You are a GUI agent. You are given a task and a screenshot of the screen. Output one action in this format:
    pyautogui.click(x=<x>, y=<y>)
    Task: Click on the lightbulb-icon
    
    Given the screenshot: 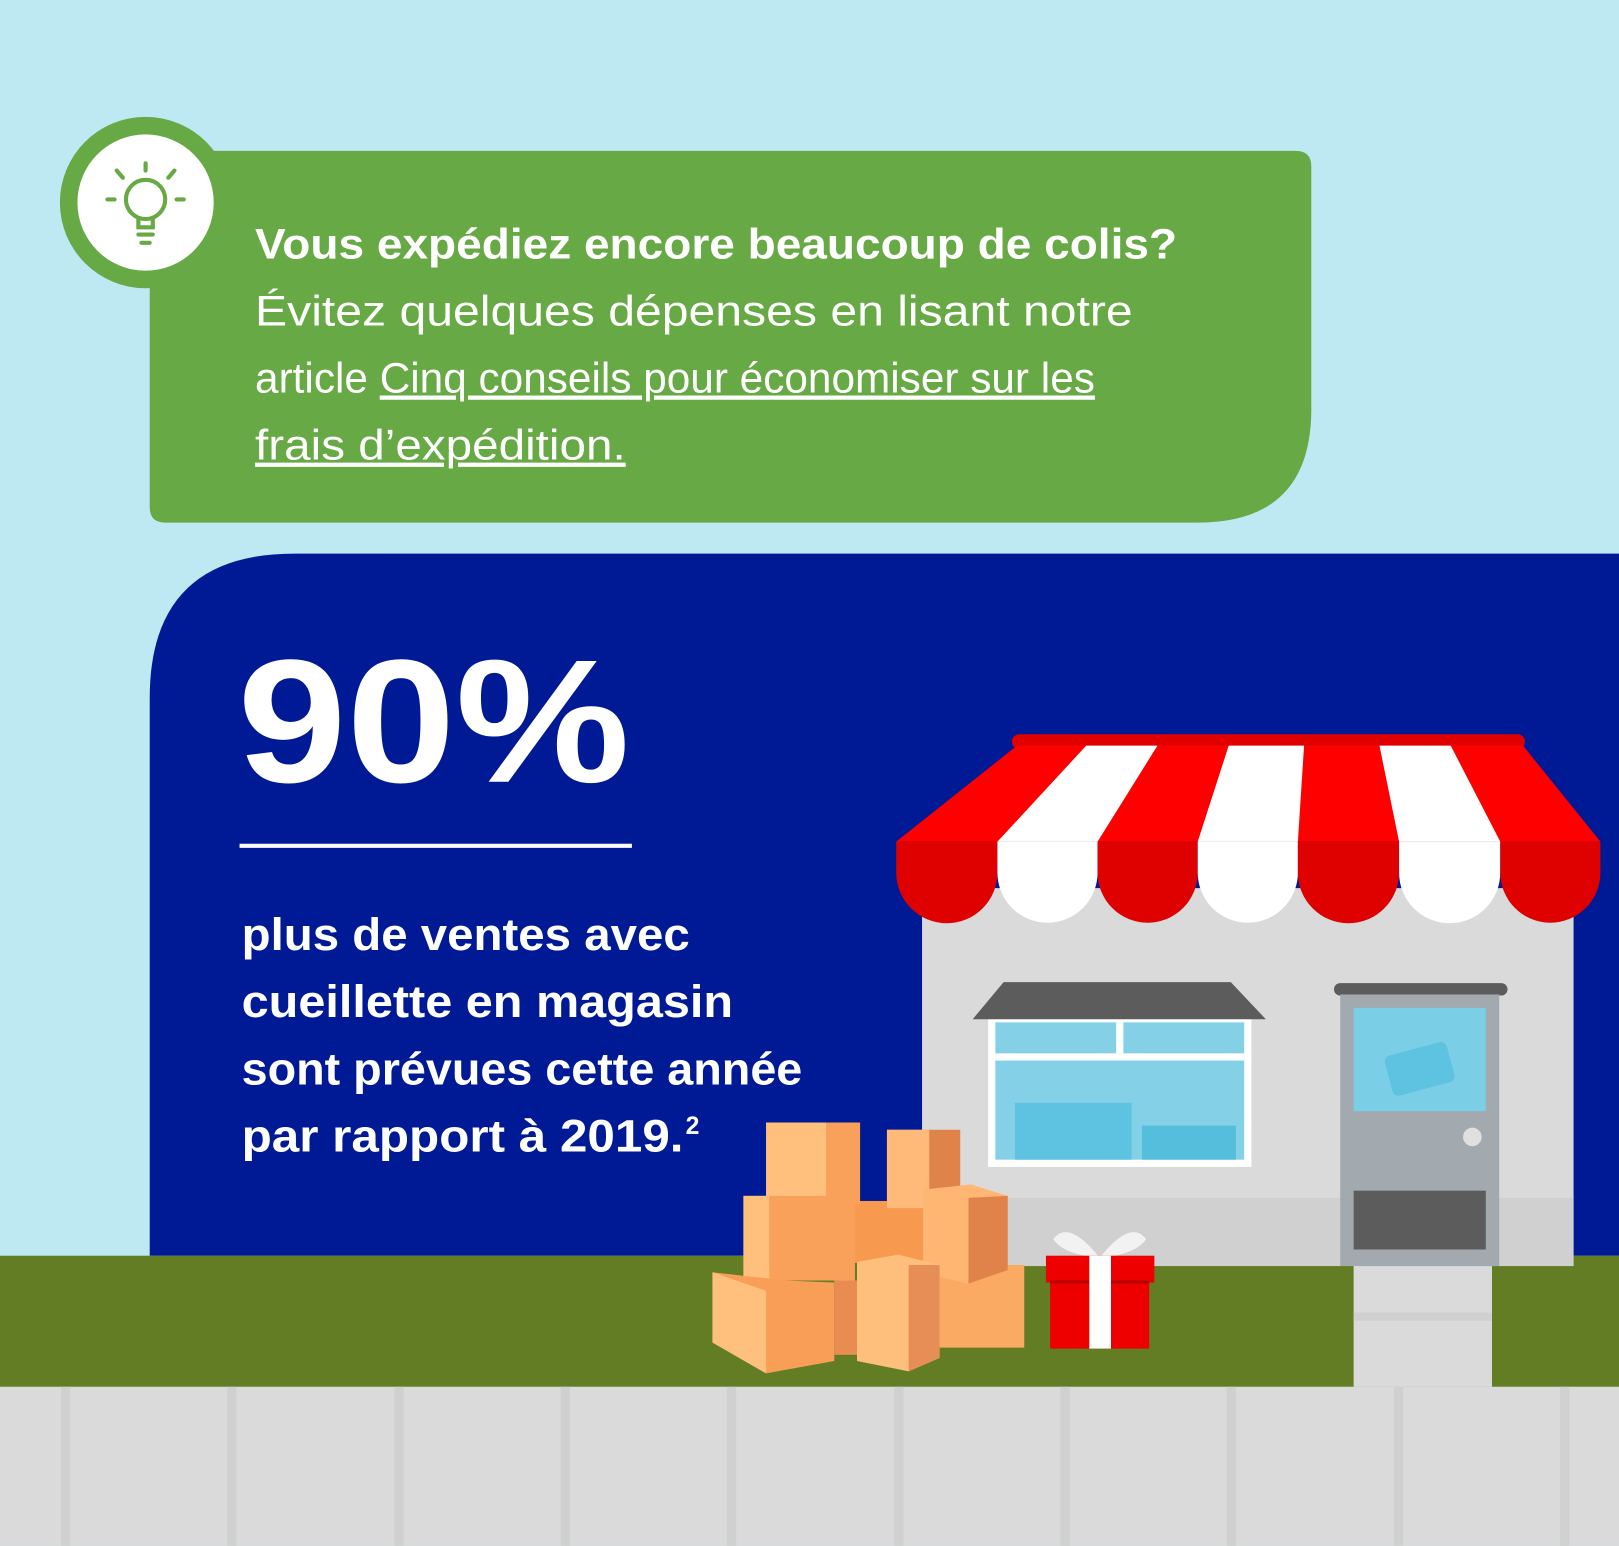 What is the action you would take?
    pyautogui.click(x=145, y=203)
    